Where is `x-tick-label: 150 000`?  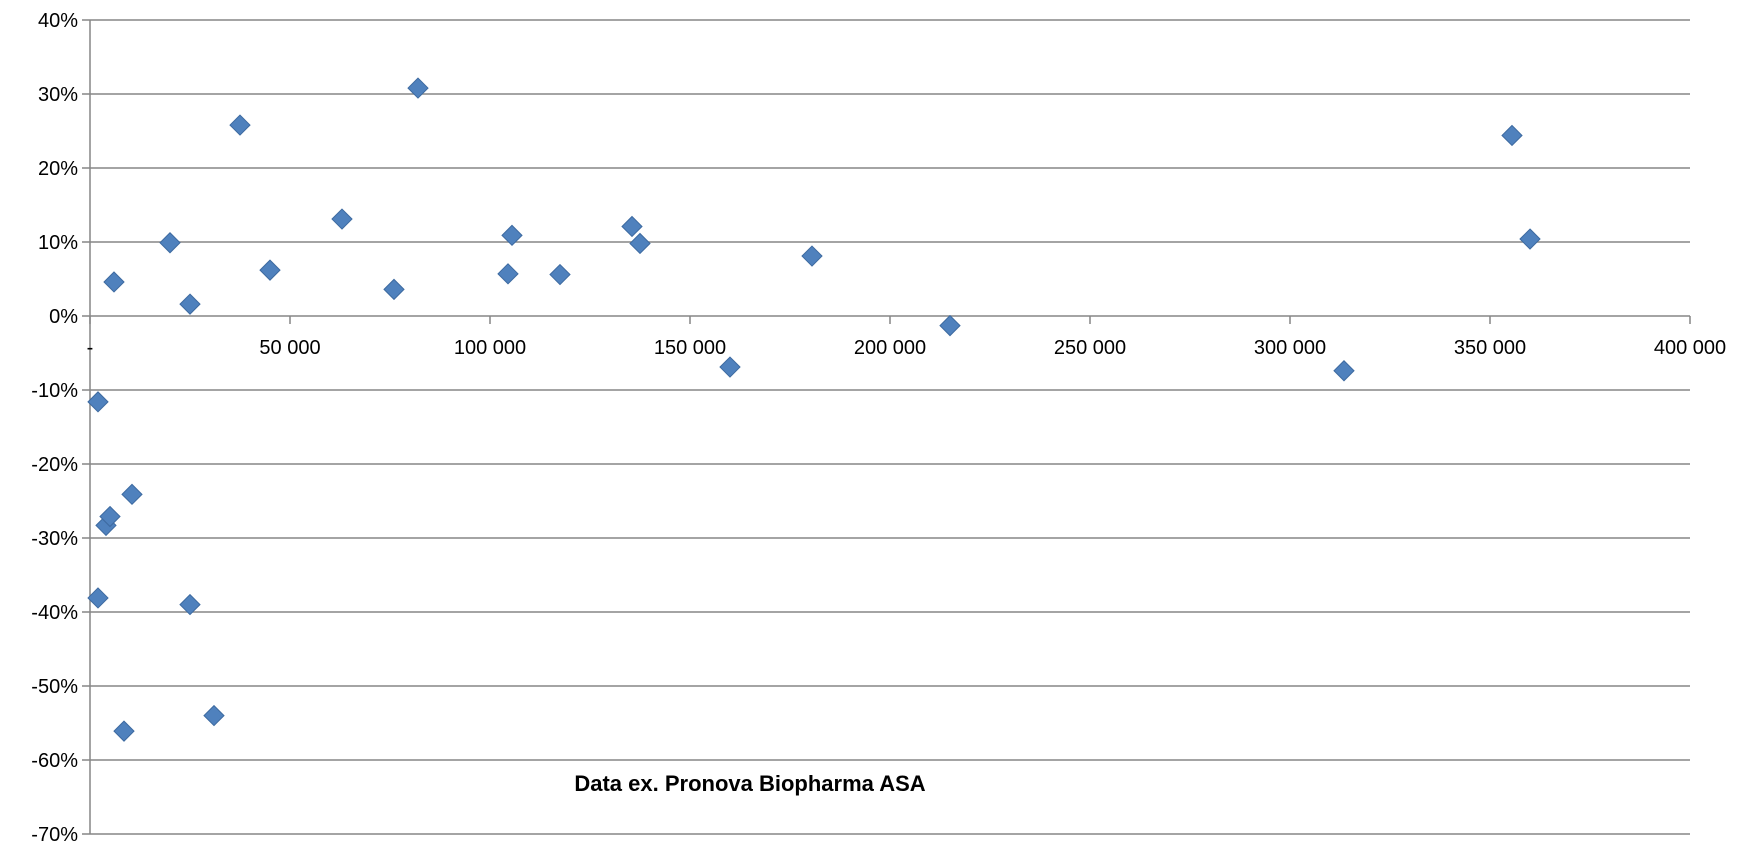 x-tick-label: 150 000 is located at coordinates (690, 348).